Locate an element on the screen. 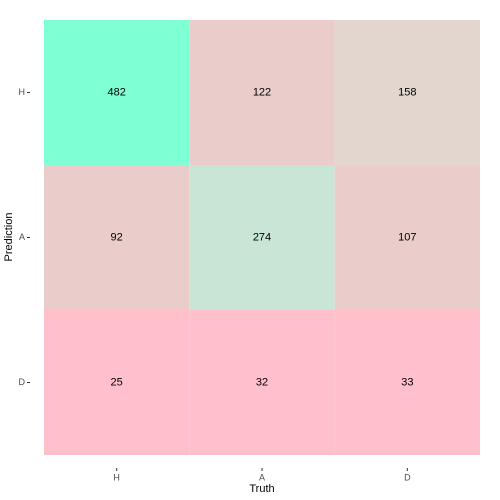  cell-label: 92 is located at coordinates (117, 237).